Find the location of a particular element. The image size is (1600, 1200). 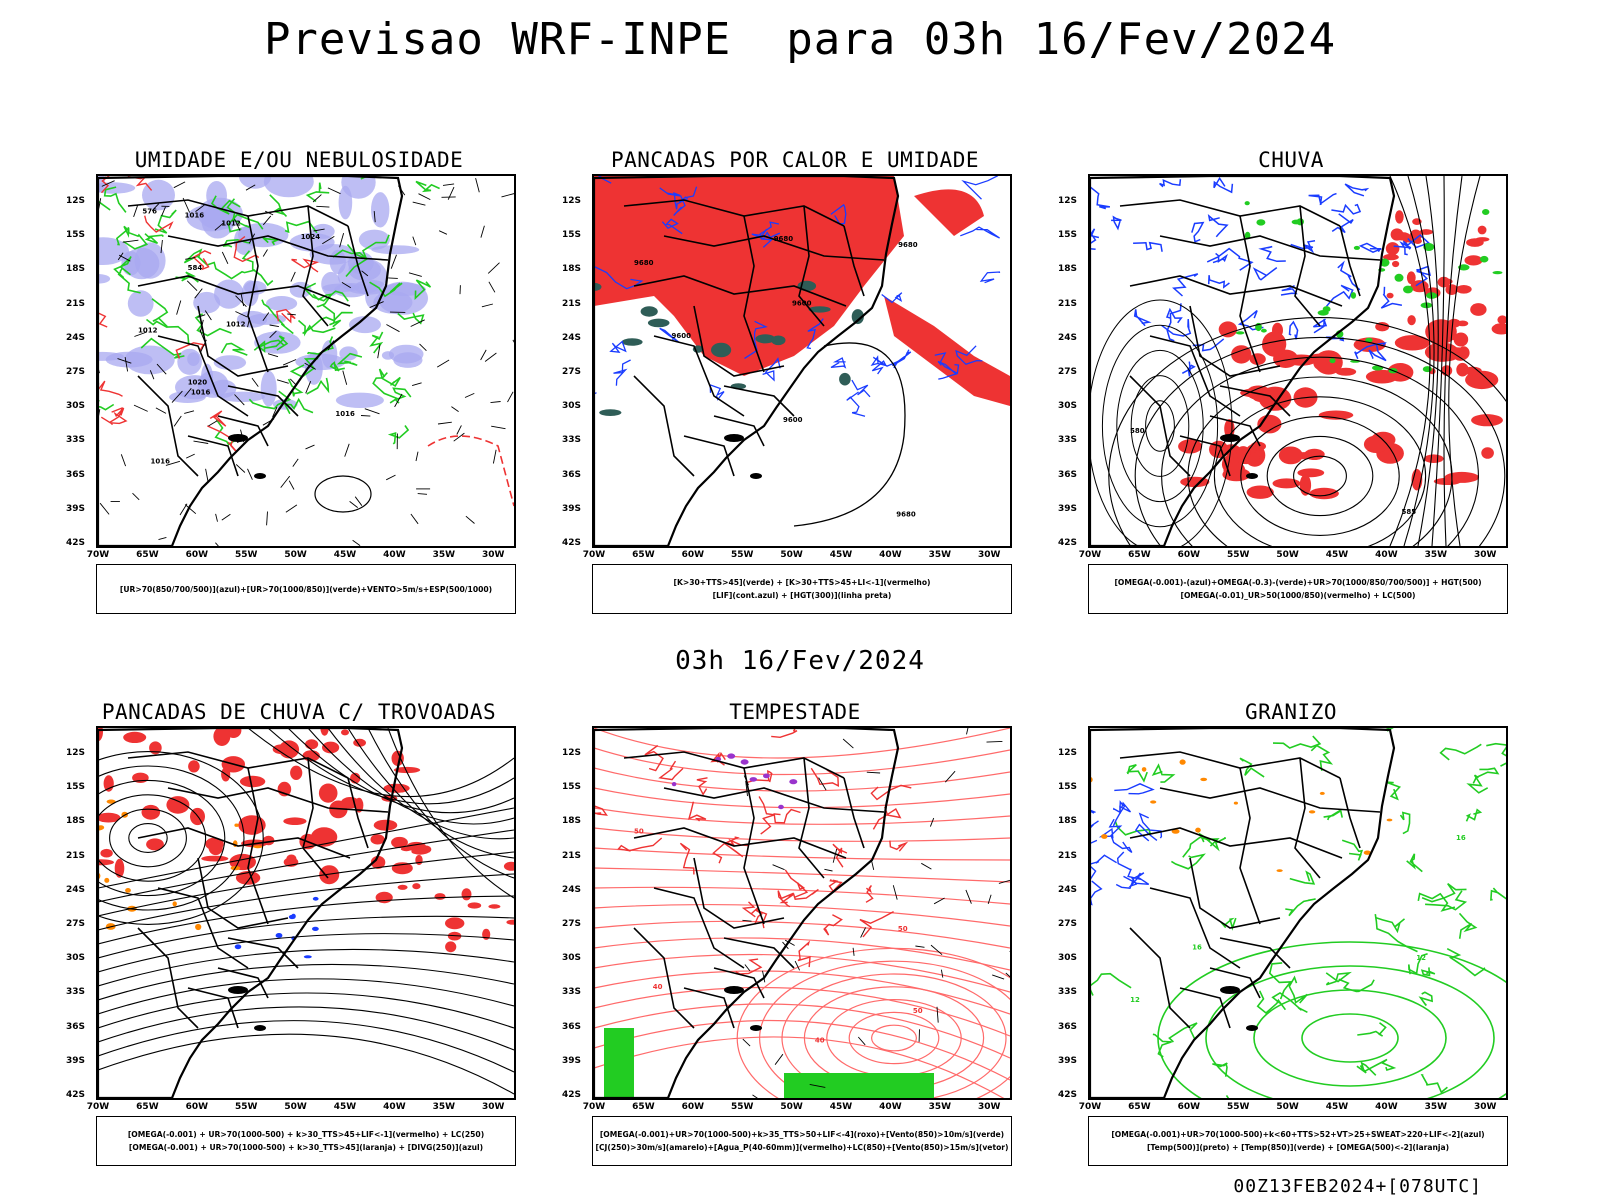

lat-tick-label: 21S is located at coordinates (76, 855).